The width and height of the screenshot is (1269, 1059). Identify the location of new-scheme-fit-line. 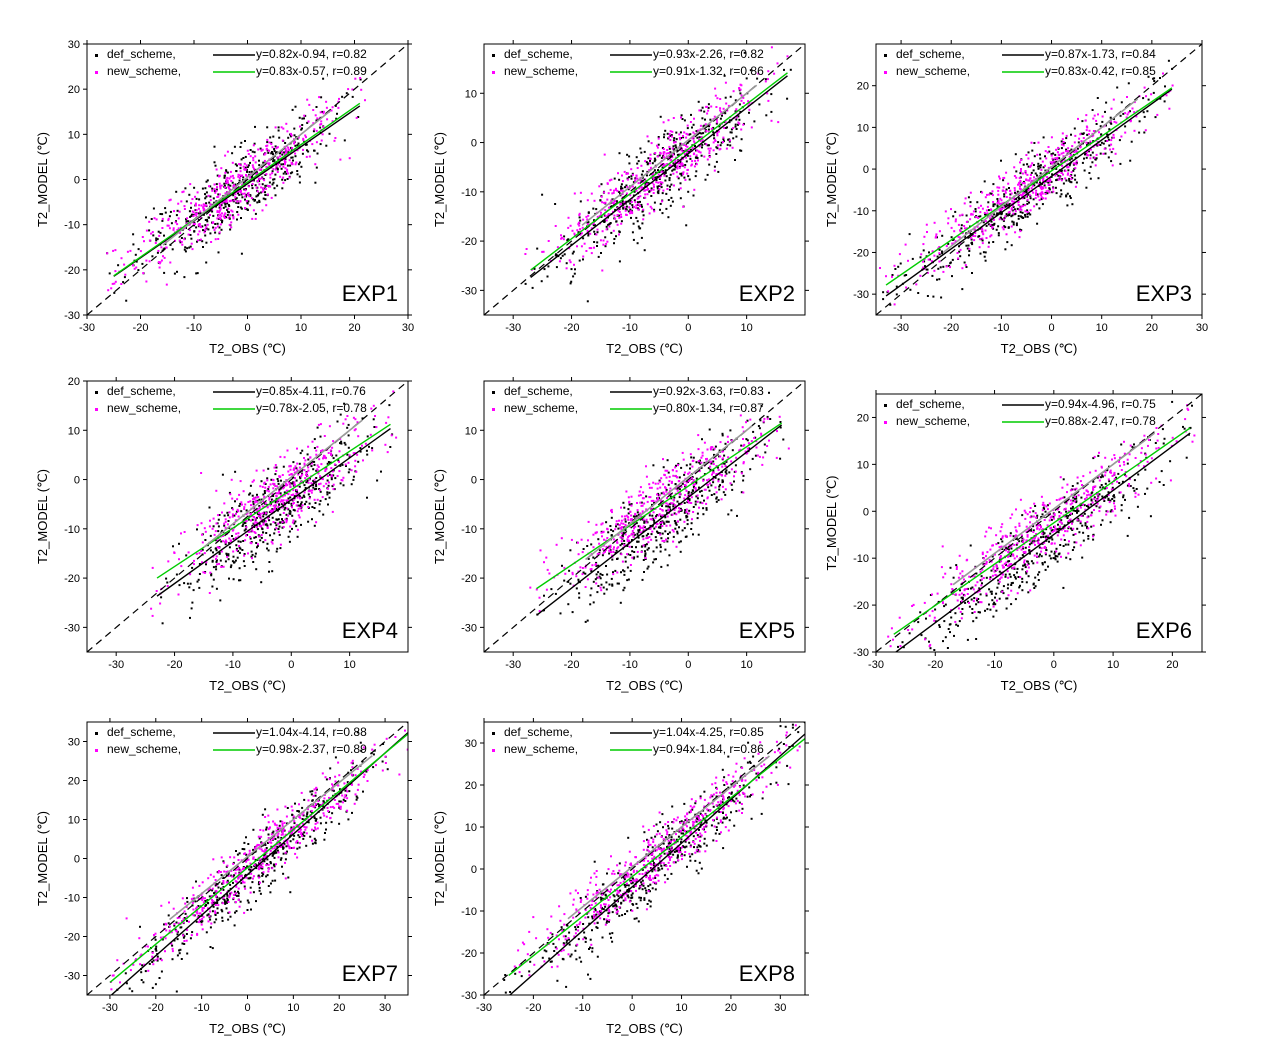
(273, 501).